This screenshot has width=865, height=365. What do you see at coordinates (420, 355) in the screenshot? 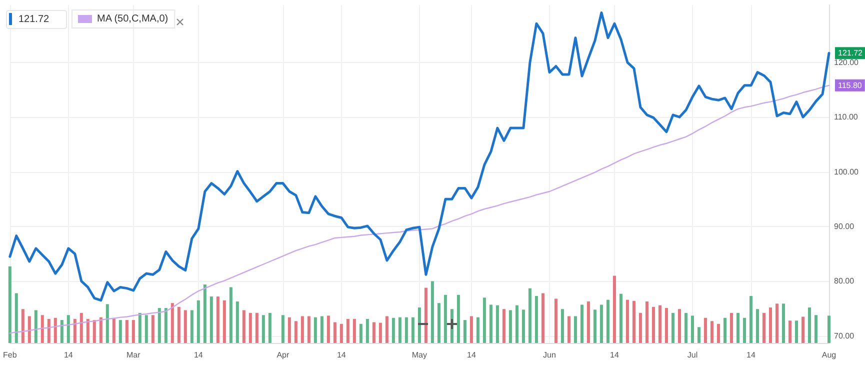
I see `x-tick-label: May` at bounding box center [420, 355].